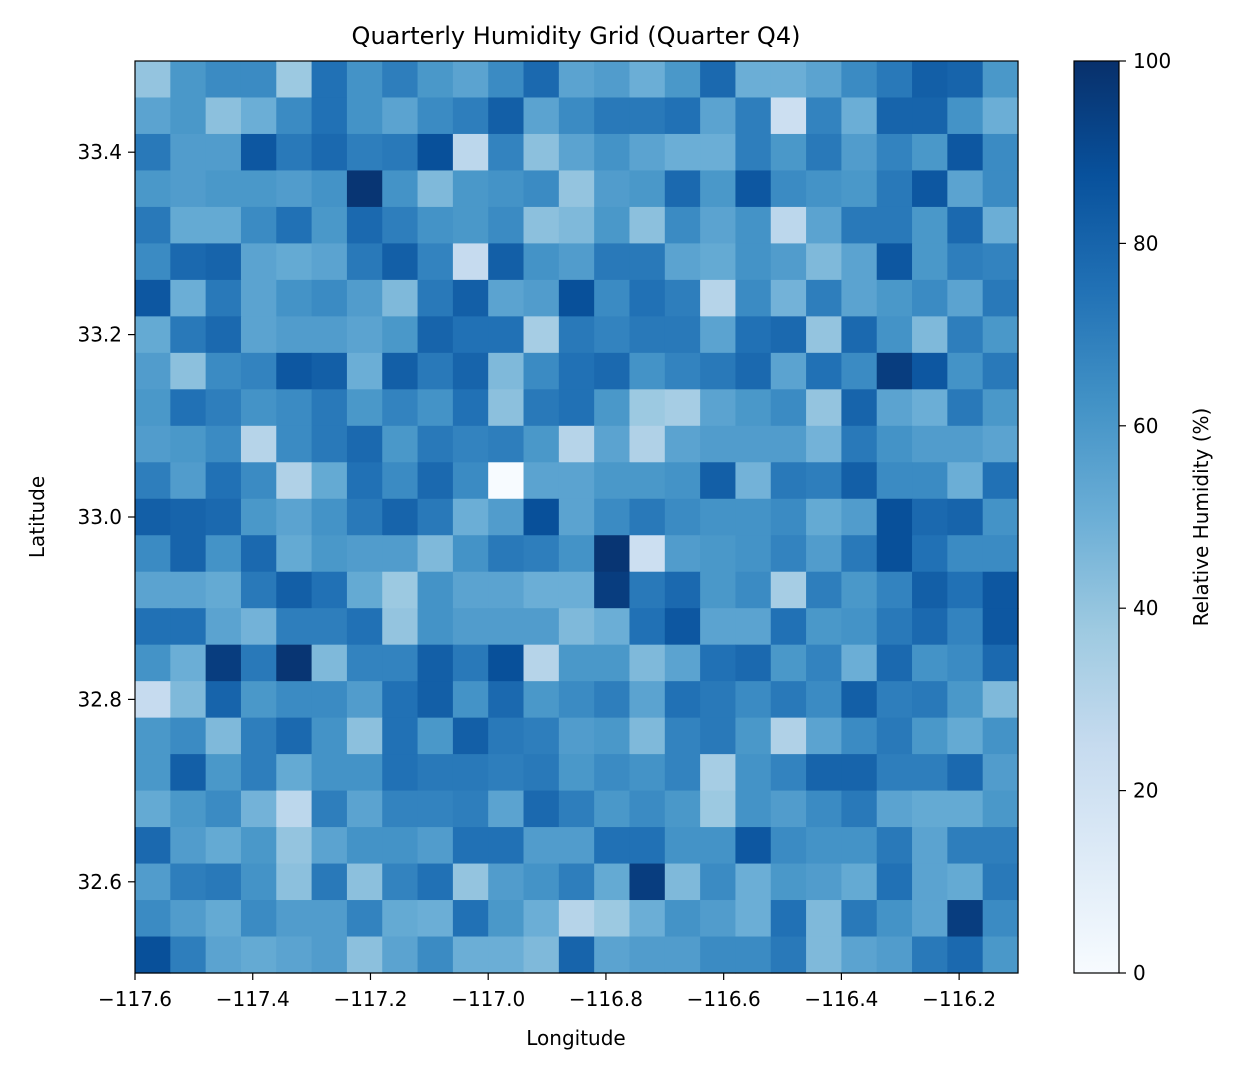  Describe the element at coordinates (724, 999) in the screenshot. I see `x-tick-label: −116.6` at that location.